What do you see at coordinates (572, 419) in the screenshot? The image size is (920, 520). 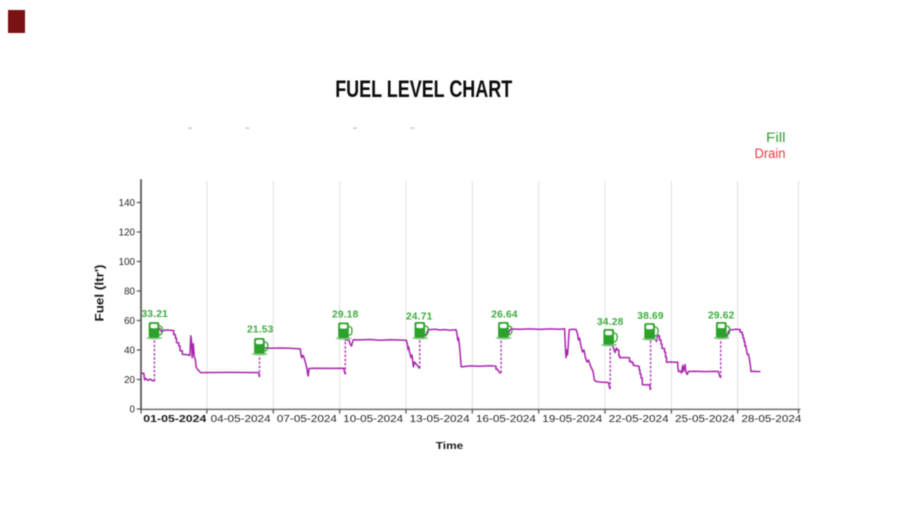 I see `svg-text: 19-05-2024` at bounding box center [572, 419].